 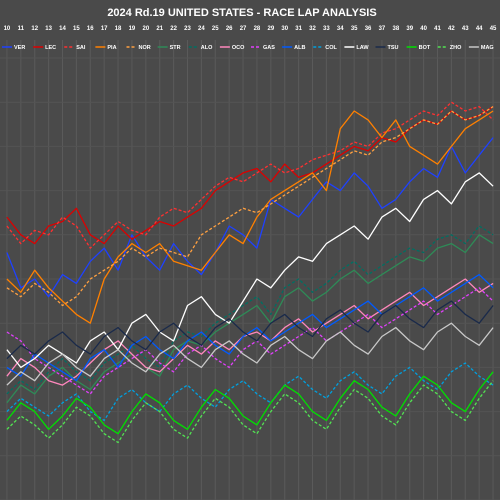 What do you see at coordinates (493, 29) in the screenshot?
I see `x-tick-label: 45` at bounding box center [493, 29].